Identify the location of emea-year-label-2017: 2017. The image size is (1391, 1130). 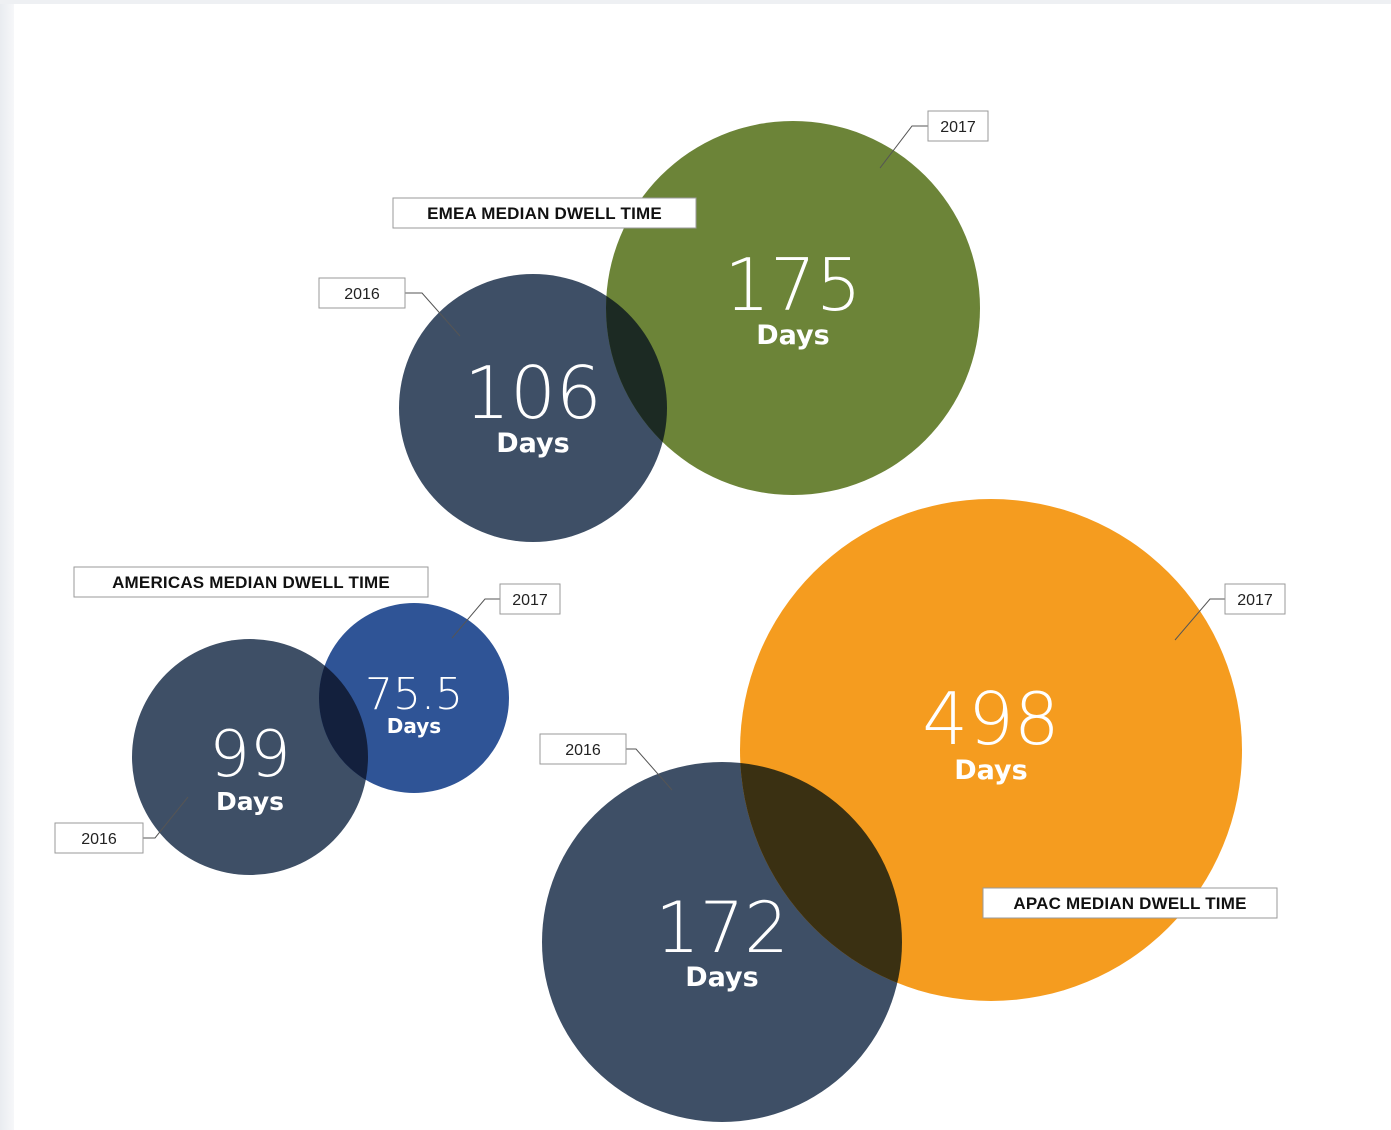
(958, 127).